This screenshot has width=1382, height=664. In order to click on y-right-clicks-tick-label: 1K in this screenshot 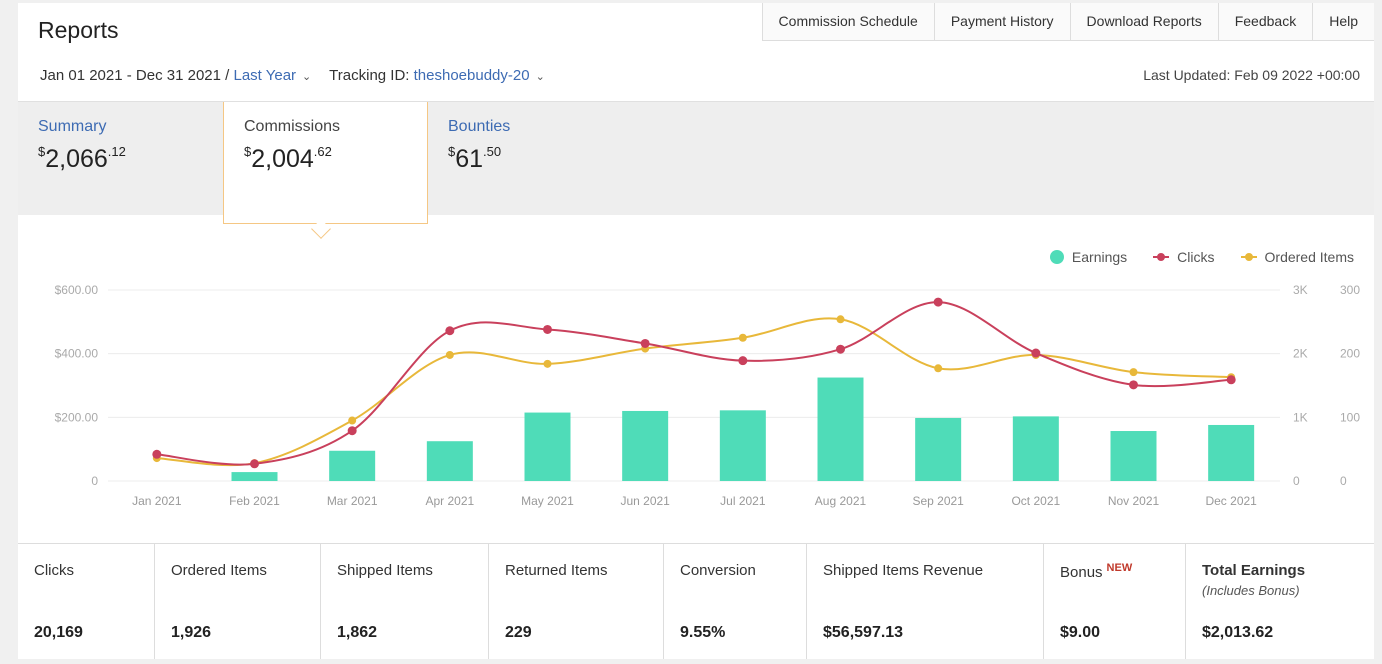, I will do `click(1300, 417)`.